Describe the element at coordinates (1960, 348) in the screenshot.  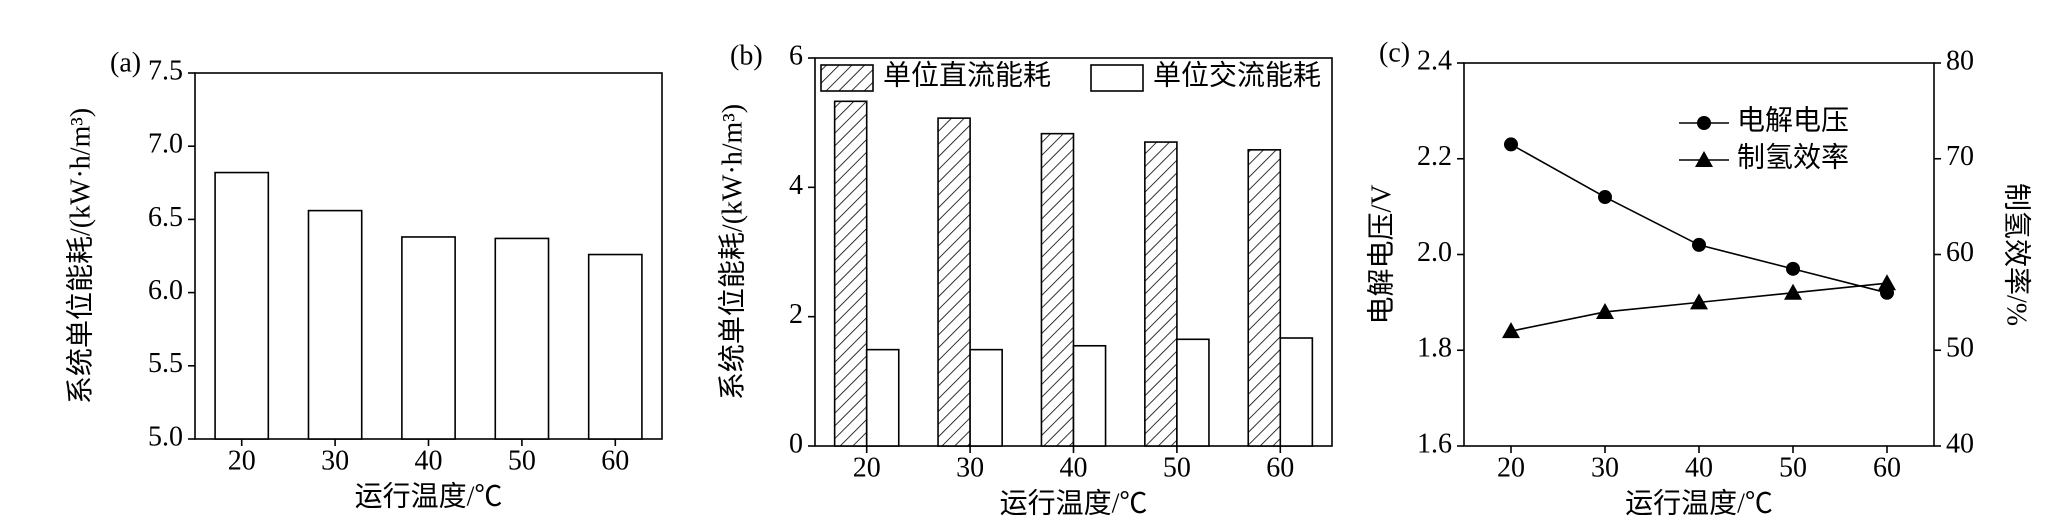
I see `y2-tick-label: 50` at that location.